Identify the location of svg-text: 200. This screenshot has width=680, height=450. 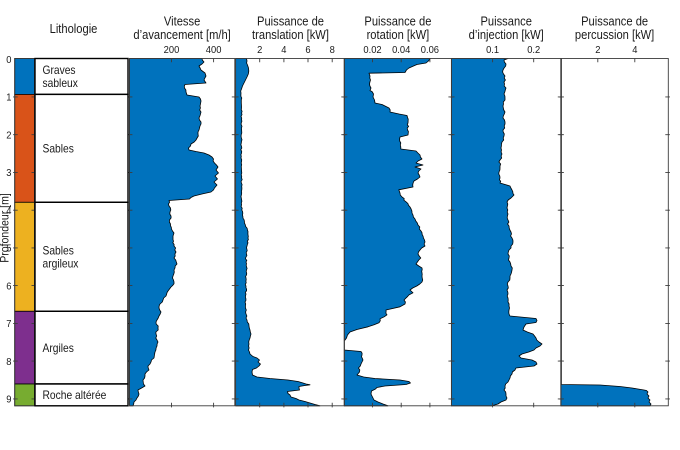
(172, 51).